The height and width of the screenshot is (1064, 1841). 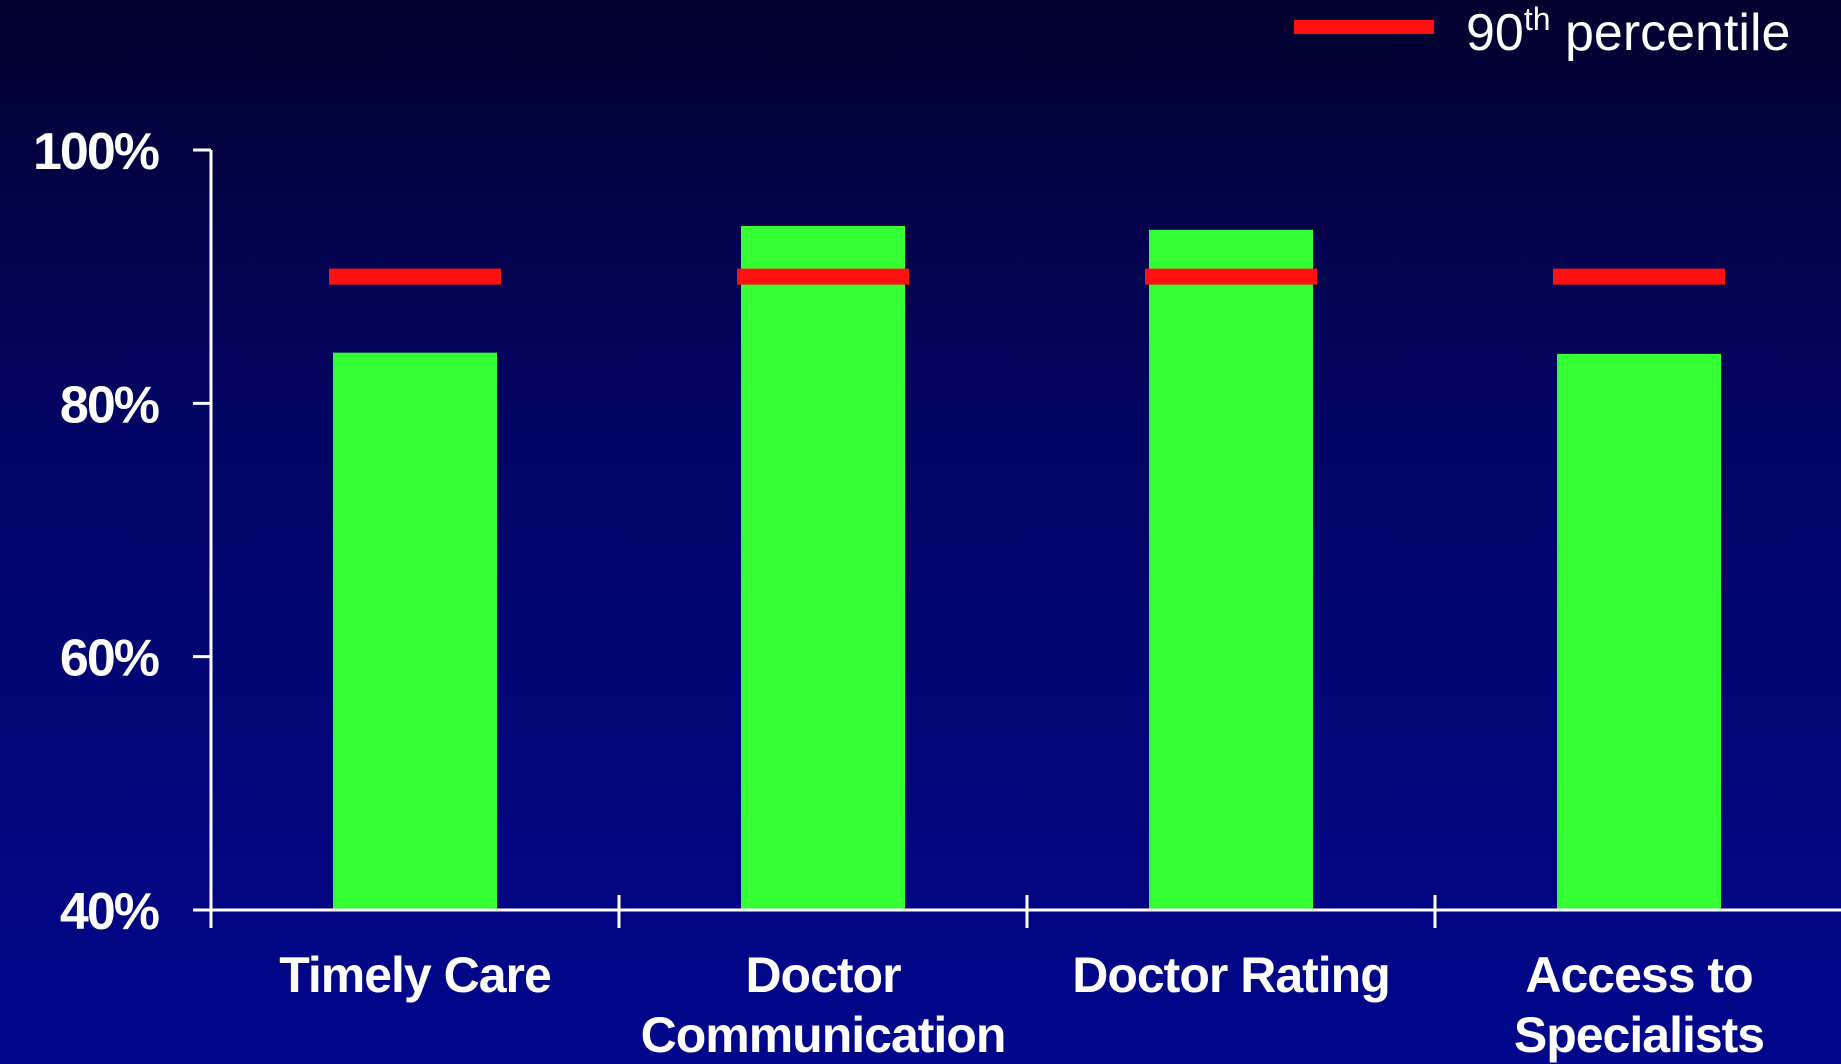 I want to click on y-tick-label: 60%, so click(x=109, y=659).